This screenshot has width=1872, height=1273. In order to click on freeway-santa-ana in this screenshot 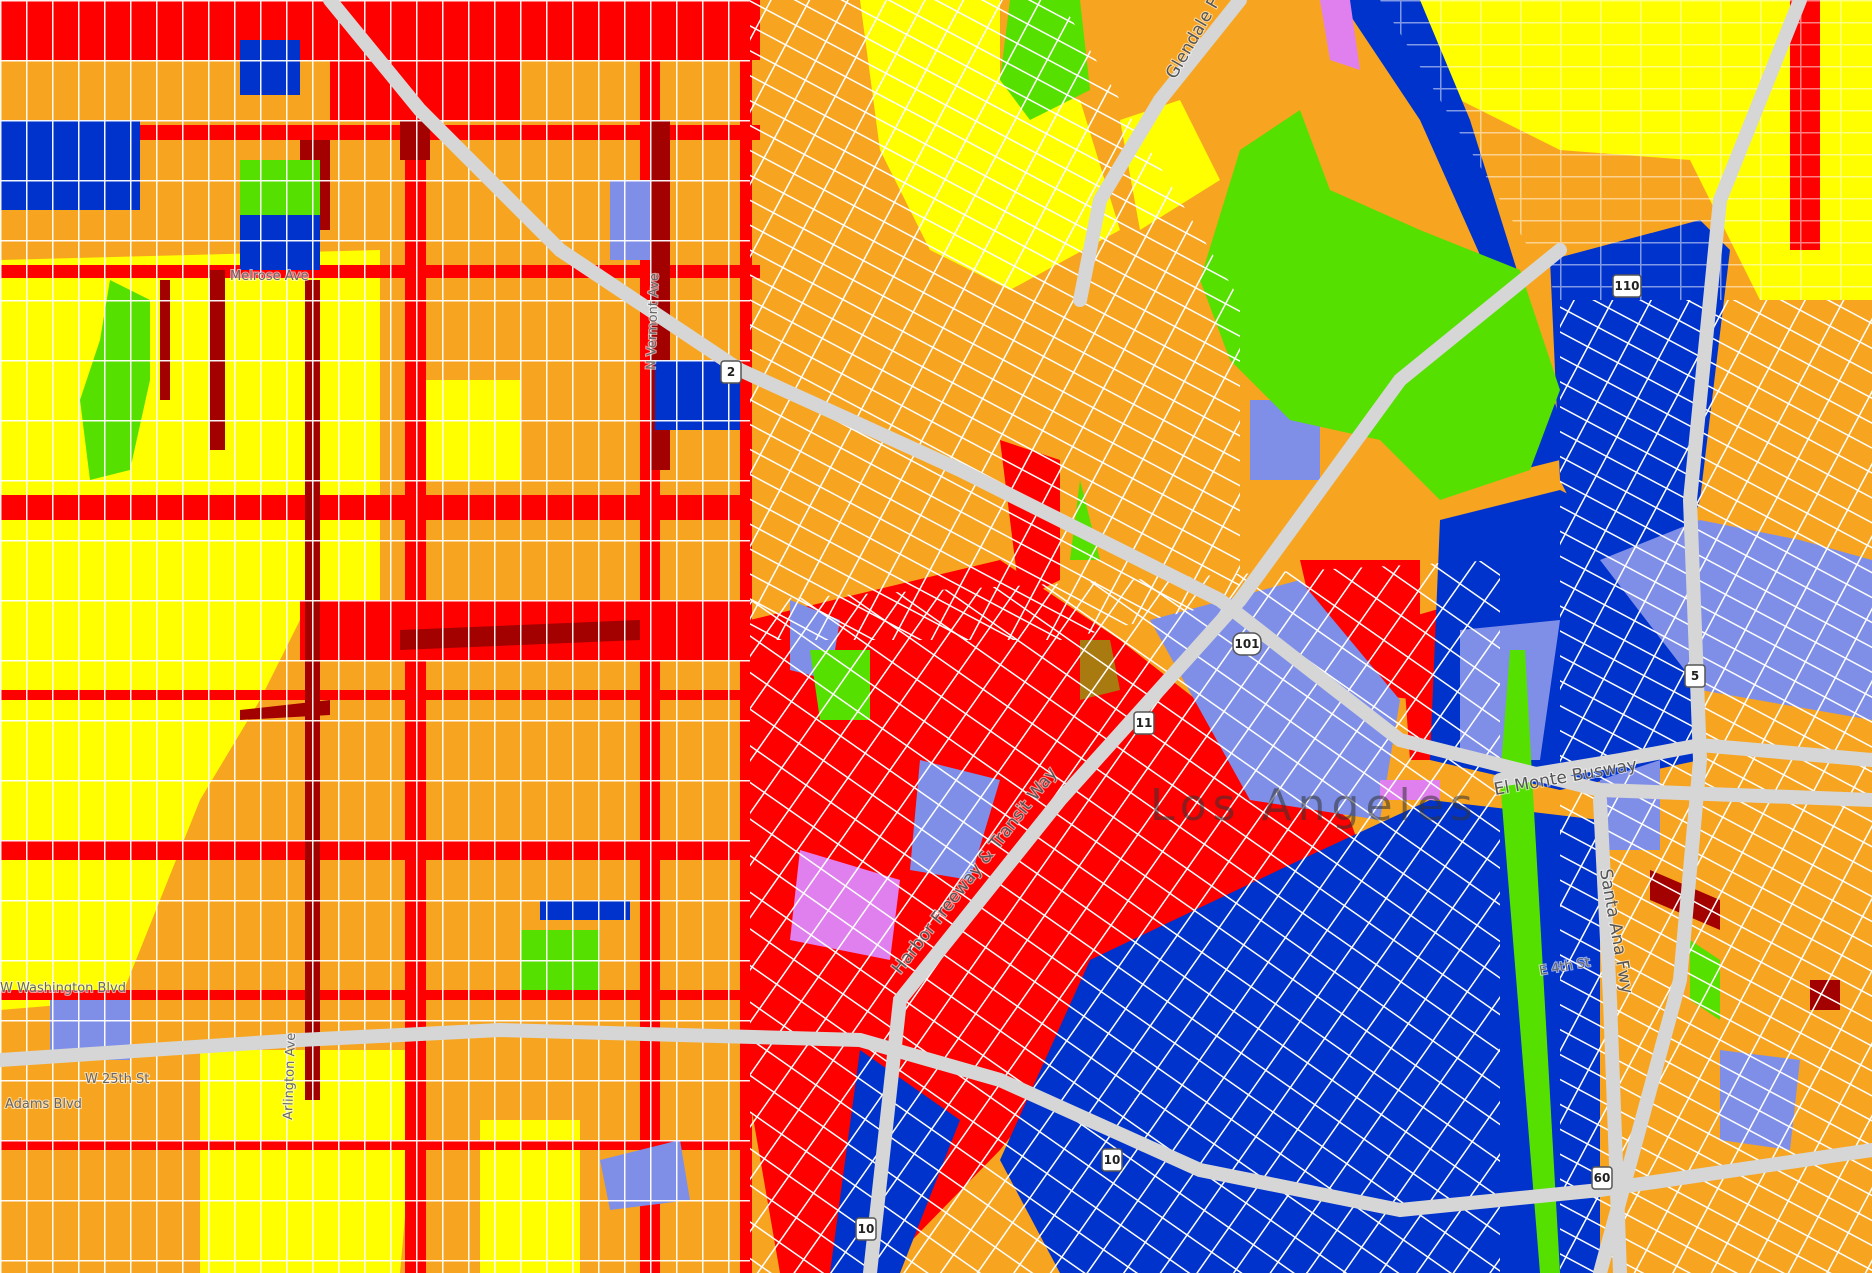, I will do `click(1610, 1033)`.